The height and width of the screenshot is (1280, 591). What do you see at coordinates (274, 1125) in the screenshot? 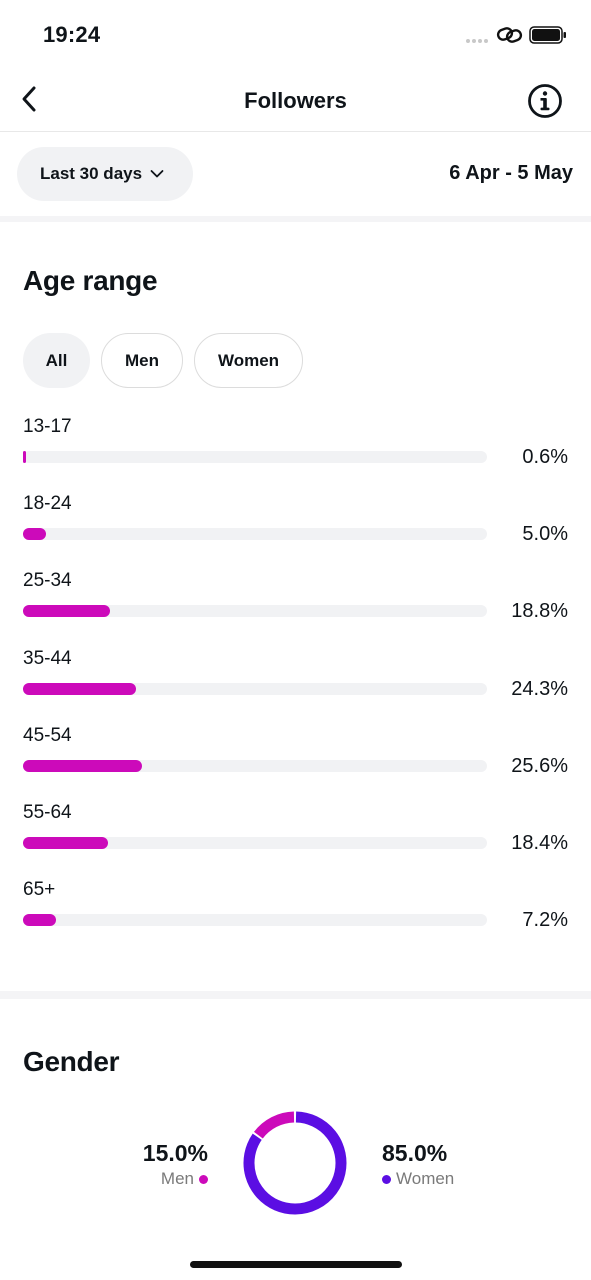
I see `donut-slice-men` at bounding box center [274, 1125].